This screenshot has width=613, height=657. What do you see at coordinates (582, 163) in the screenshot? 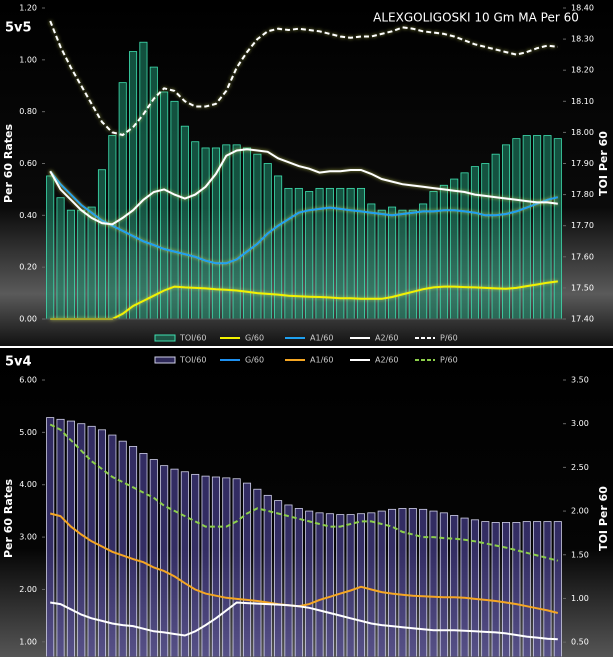
I see `y2-tick-label: 17.90` at bounding box center [582, 163].